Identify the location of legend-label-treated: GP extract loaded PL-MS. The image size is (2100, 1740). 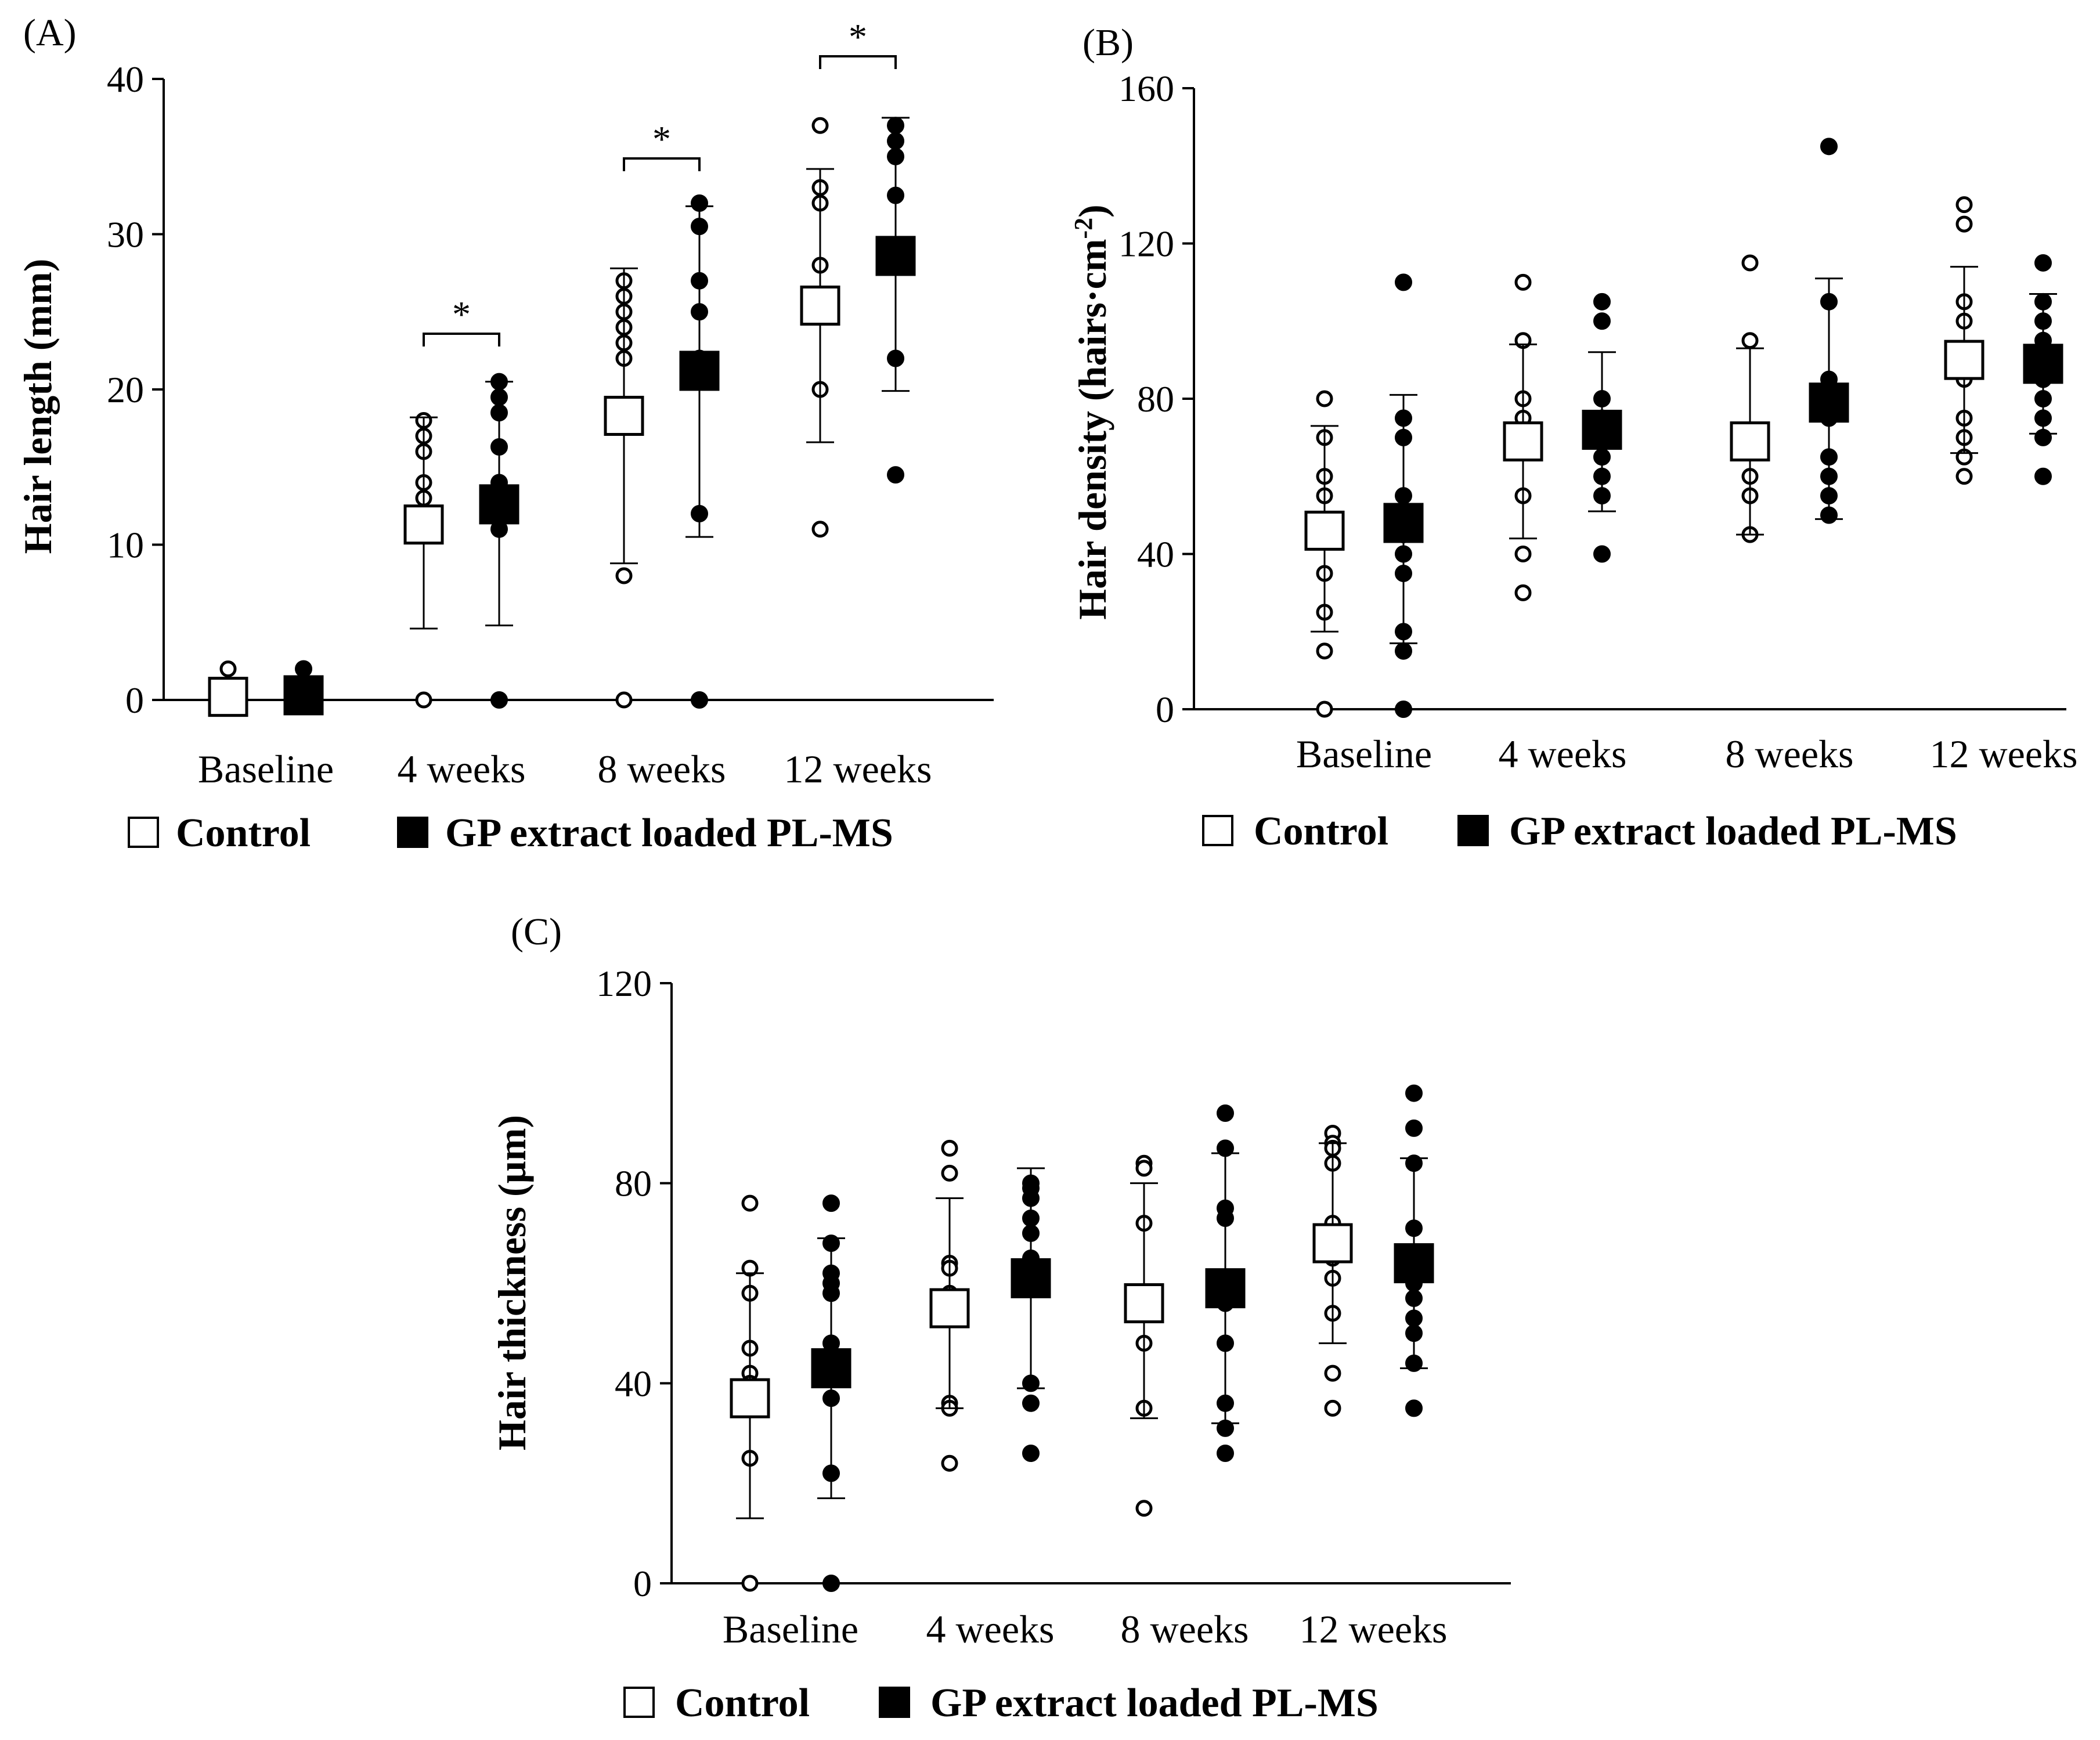
(1733, 831).